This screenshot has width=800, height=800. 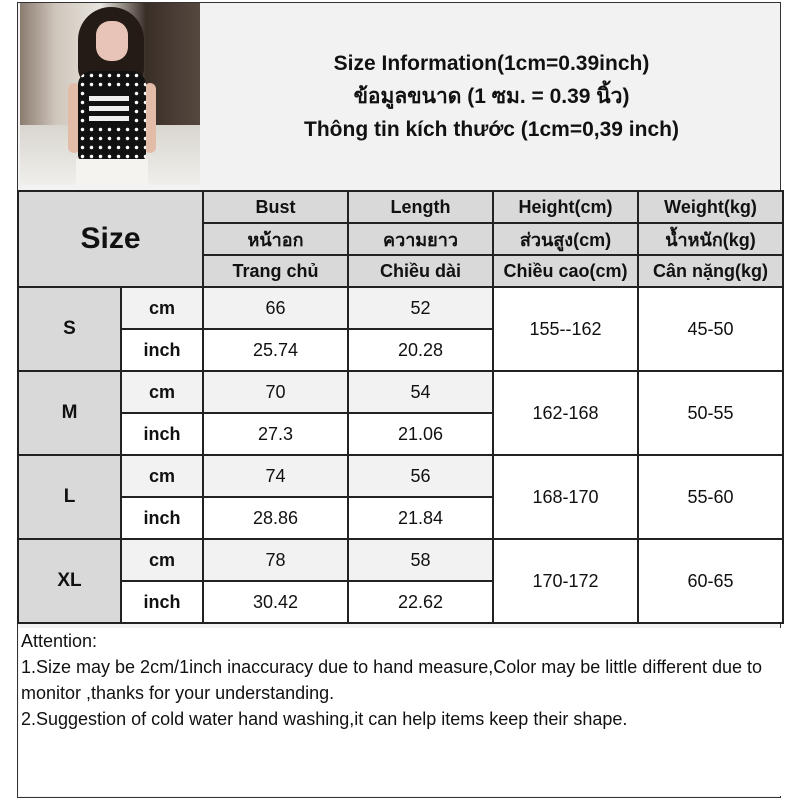 What do you see at coordinates (275, 239) in the screenshot?
I see `col-bust-th: หน้าอก` at bounding box center [275, 239].